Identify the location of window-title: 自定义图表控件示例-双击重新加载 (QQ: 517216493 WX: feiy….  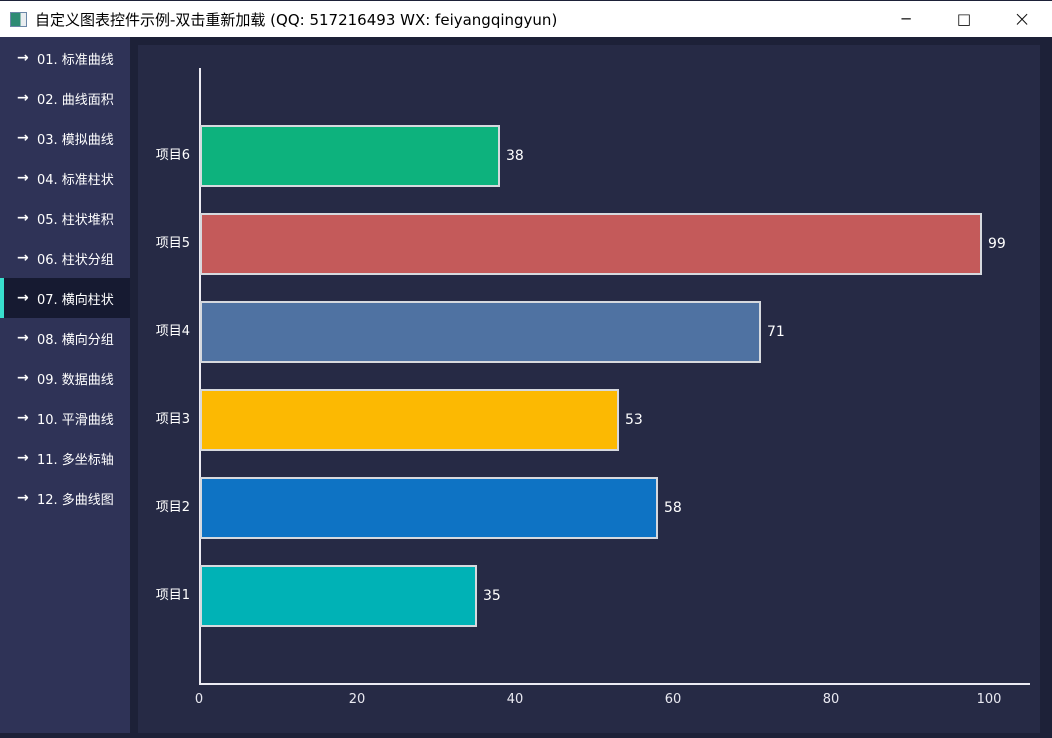
(296, 19).